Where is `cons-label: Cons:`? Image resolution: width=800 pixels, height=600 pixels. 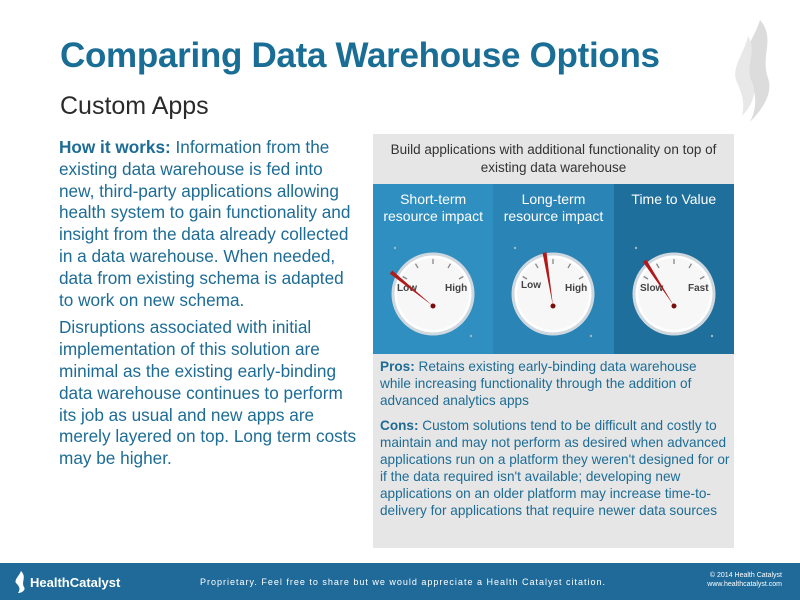 cons-label: Cons: is located at coordinates (399, 425).